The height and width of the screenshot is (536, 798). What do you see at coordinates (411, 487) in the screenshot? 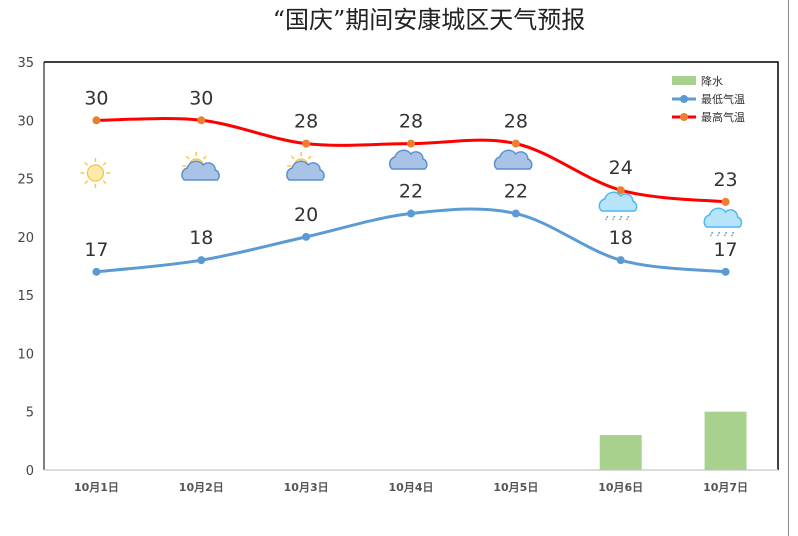
I see `x-tick-label: 10月4日` at bounding box center [411, 487].